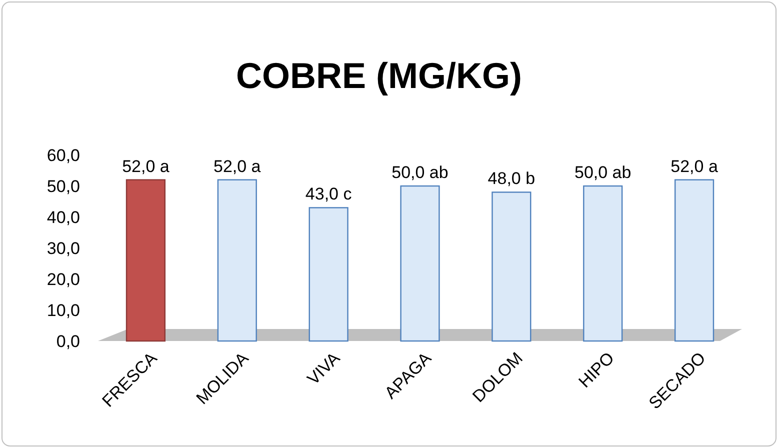 The image size is (778, 448). I want to click on y-tick-label: 40,0, so click(63, 217).